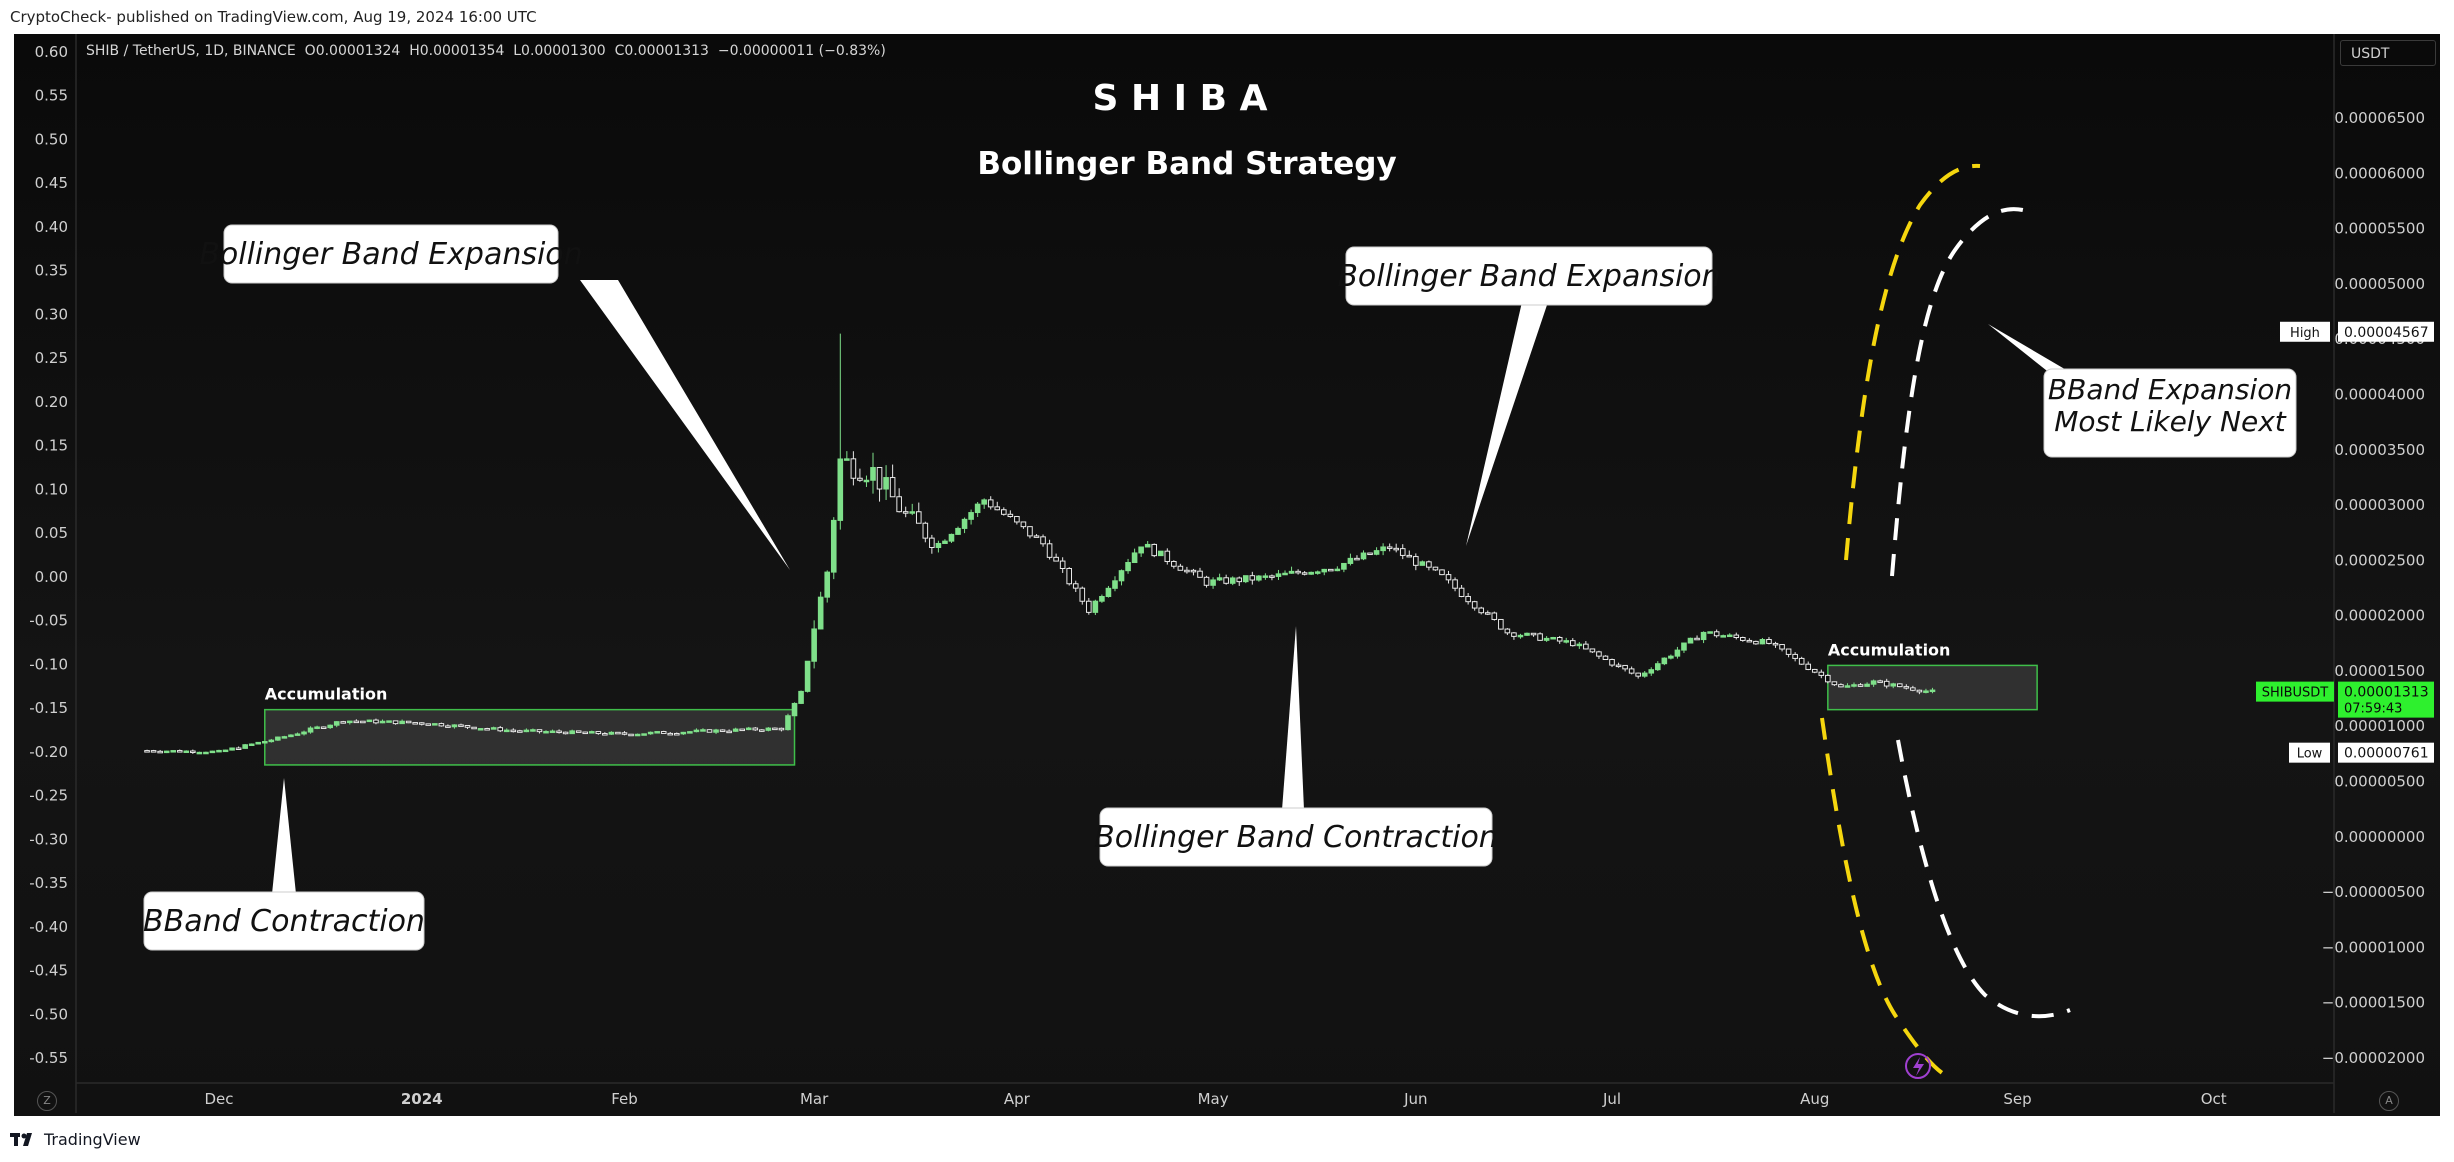 This screenshot has height=1162, width=2454. Describe the element at coordinates (2379, 671) in the screenshot. I see `right-tick-label: 0.00001500` at that location.